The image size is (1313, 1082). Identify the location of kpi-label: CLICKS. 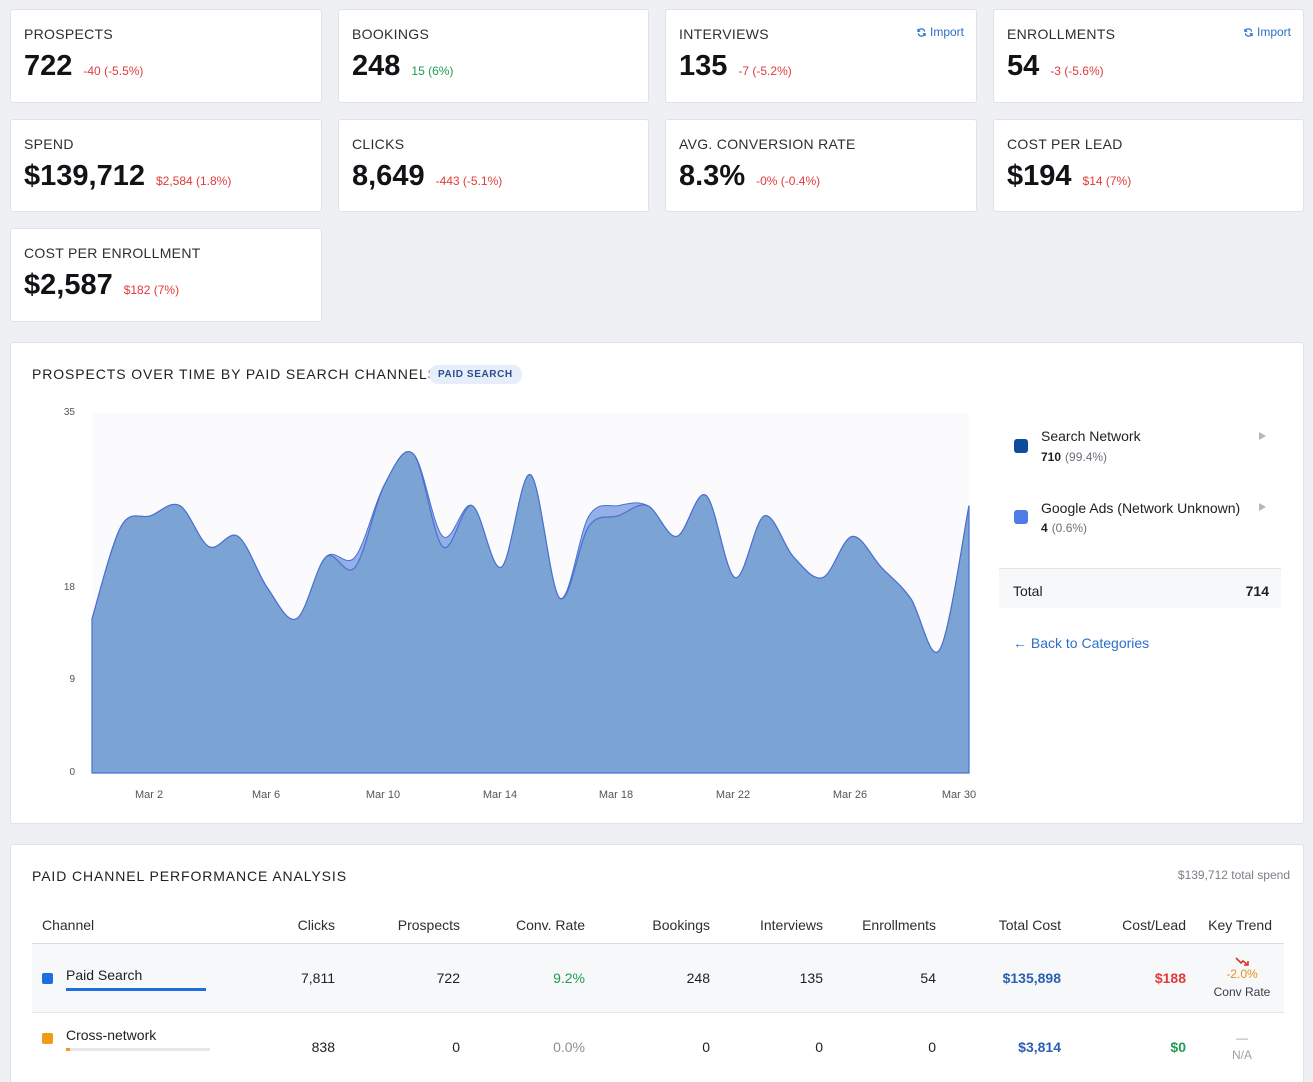
(378, 144).